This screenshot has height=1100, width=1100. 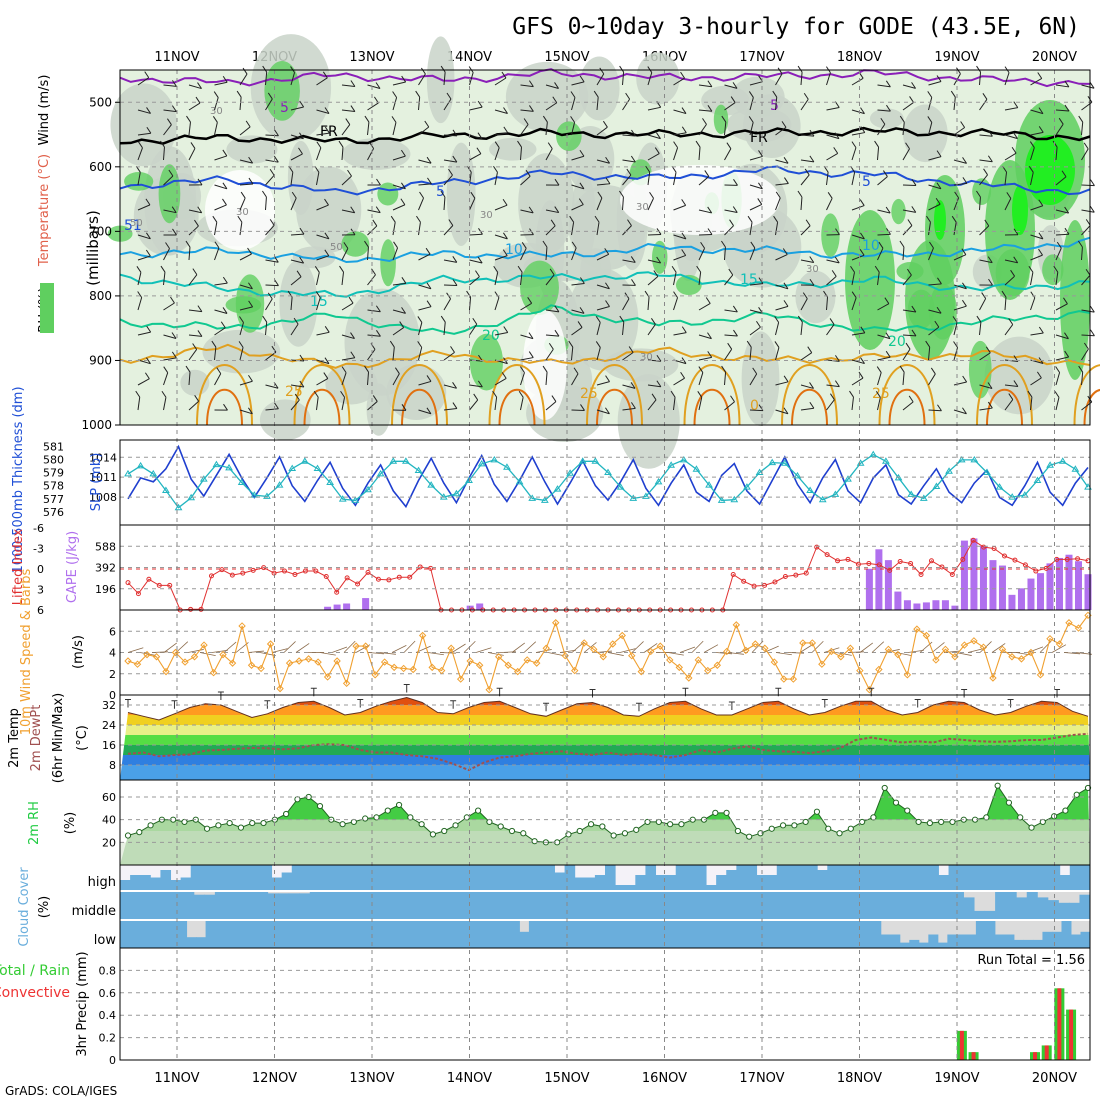 What do you see at coordinates (35, 993) in the screenshot?
I see `ylabel-precip-conv: Convective` at bounding box center [35, 993].